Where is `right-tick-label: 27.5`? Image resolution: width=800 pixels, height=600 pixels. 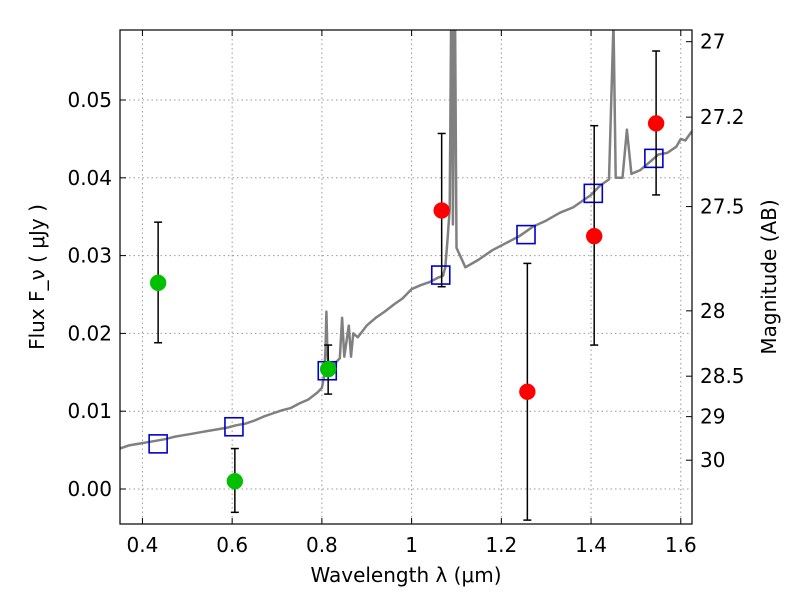 right-tick-label: 27.5 is located at coordinates (722, 207).